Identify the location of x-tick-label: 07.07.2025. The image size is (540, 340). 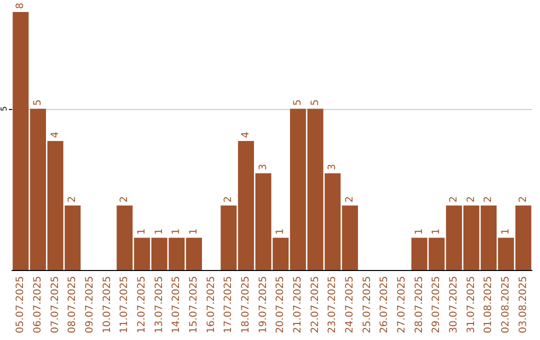
(55, 305).